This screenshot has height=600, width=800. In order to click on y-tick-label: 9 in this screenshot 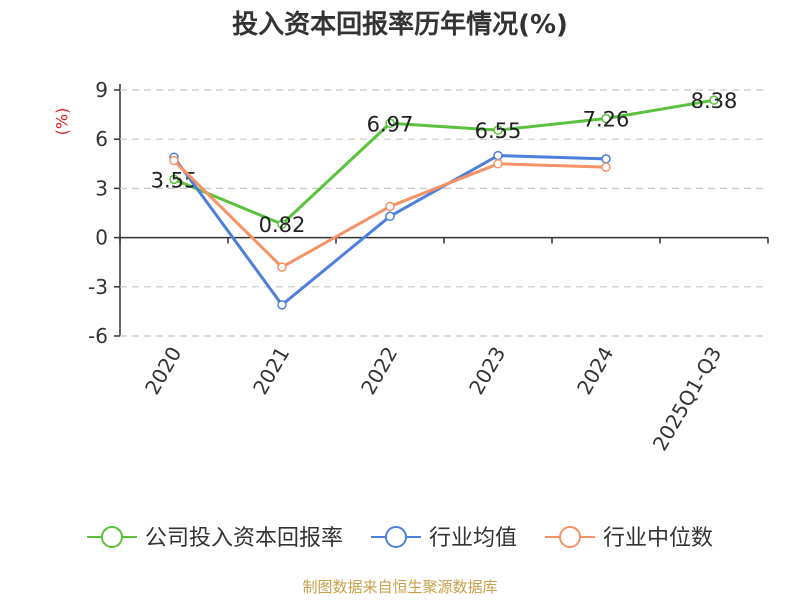, I will do `click(101, 90)`.